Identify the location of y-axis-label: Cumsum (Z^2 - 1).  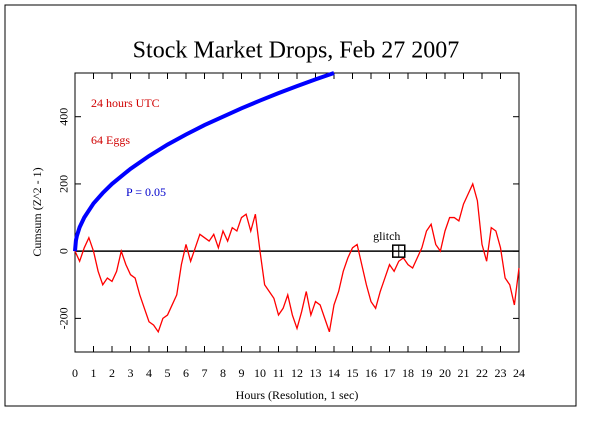
(37, 211).